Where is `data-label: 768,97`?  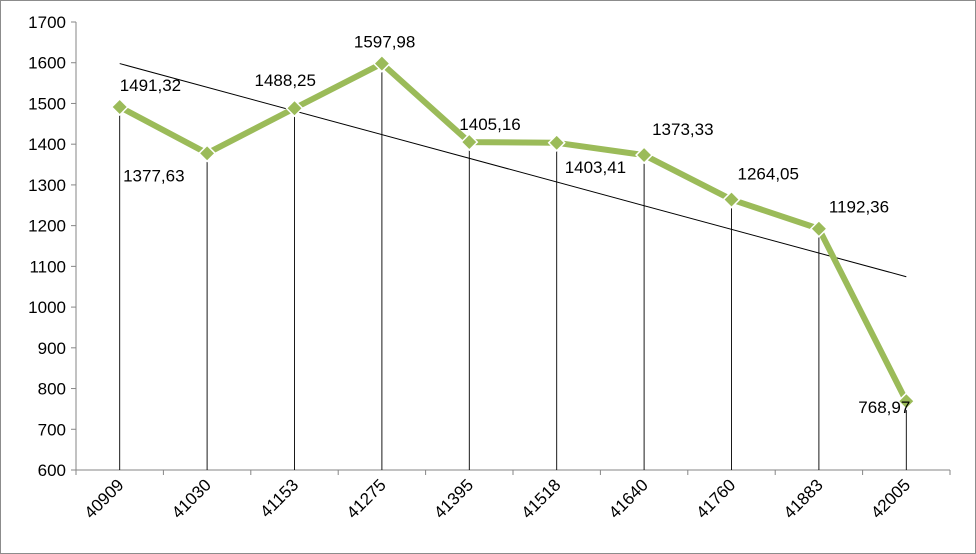
data-label: 768,97 is located at coordinates (884, 407).